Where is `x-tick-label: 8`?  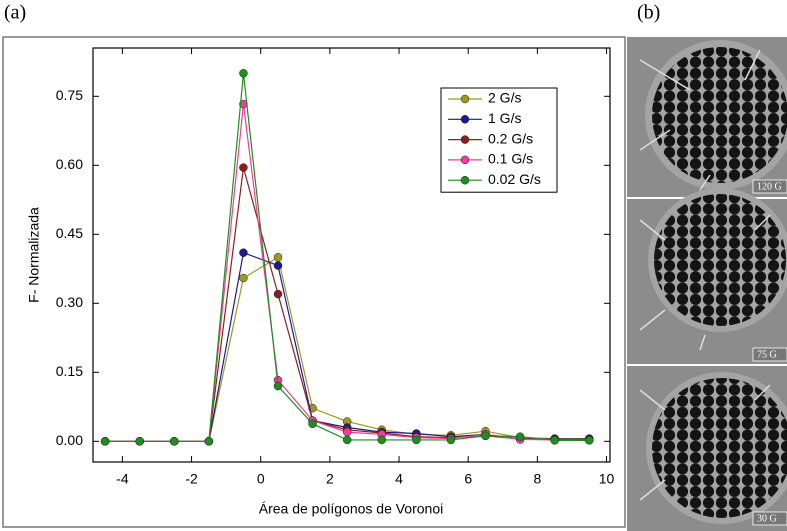
x-tick-label: 8 is located at coordinates (537, 479).